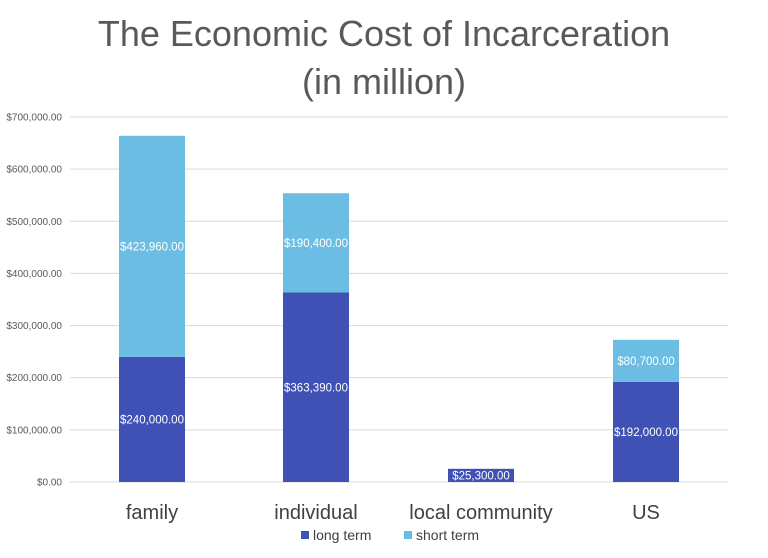 This screenshot has width=768, height=558. What do you see at coordinates (315, 513) in the screenshot?
I see `x-tick-label: individual` at bounding box center [315, 513].